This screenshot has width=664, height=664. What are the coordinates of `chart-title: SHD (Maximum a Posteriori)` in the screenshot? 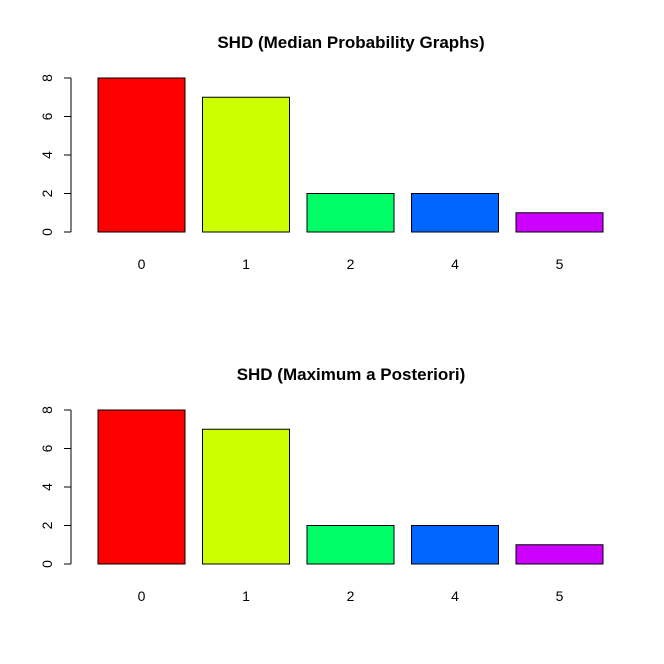 It's located at (351, 374).